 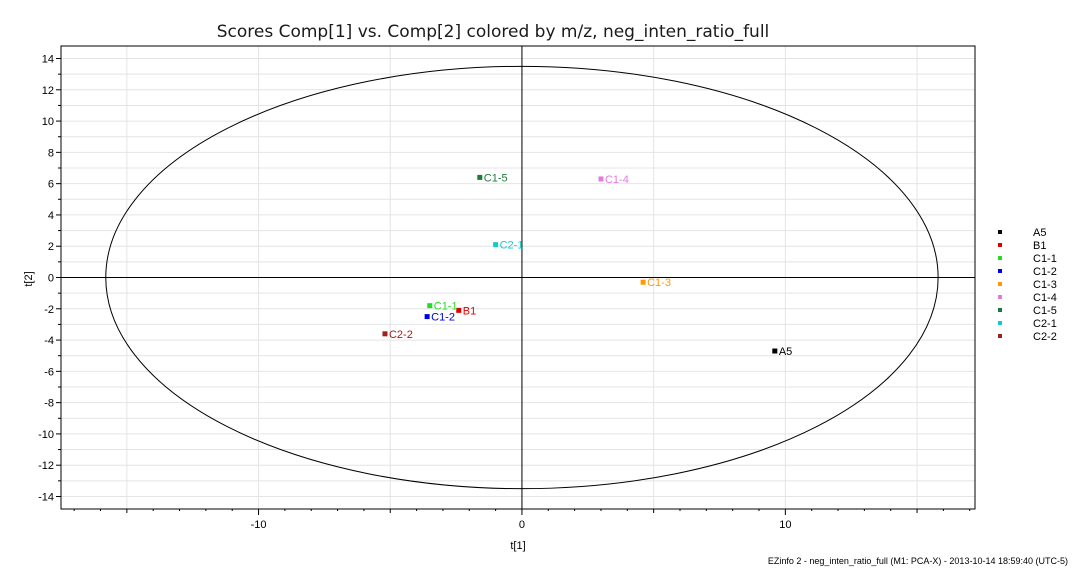 I want to click on legend-marker-a5, so click(x=1000, y=232).